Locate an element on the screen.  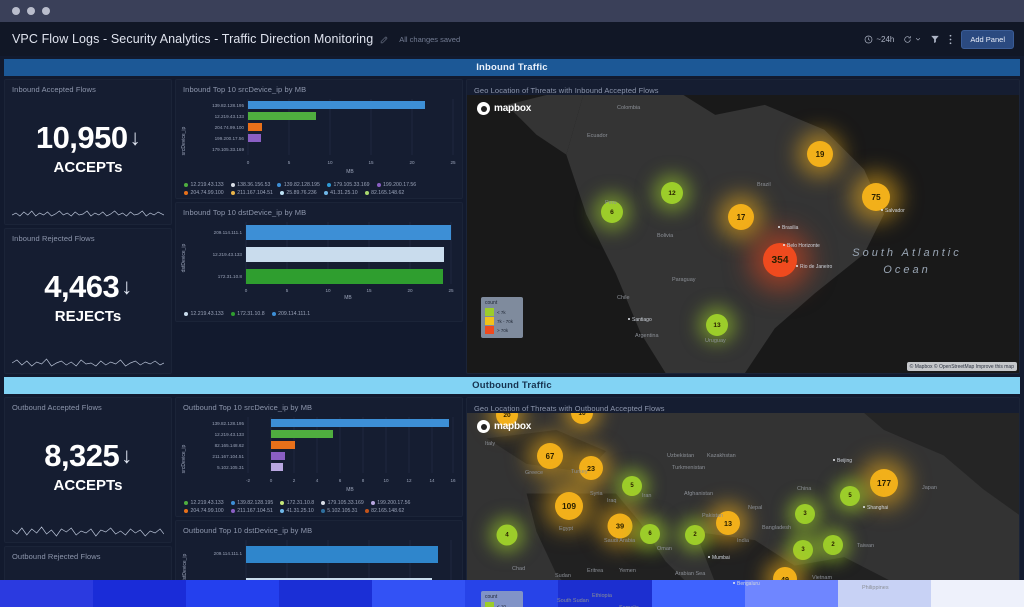
window-close-dot is located at coordinates (16, 11).